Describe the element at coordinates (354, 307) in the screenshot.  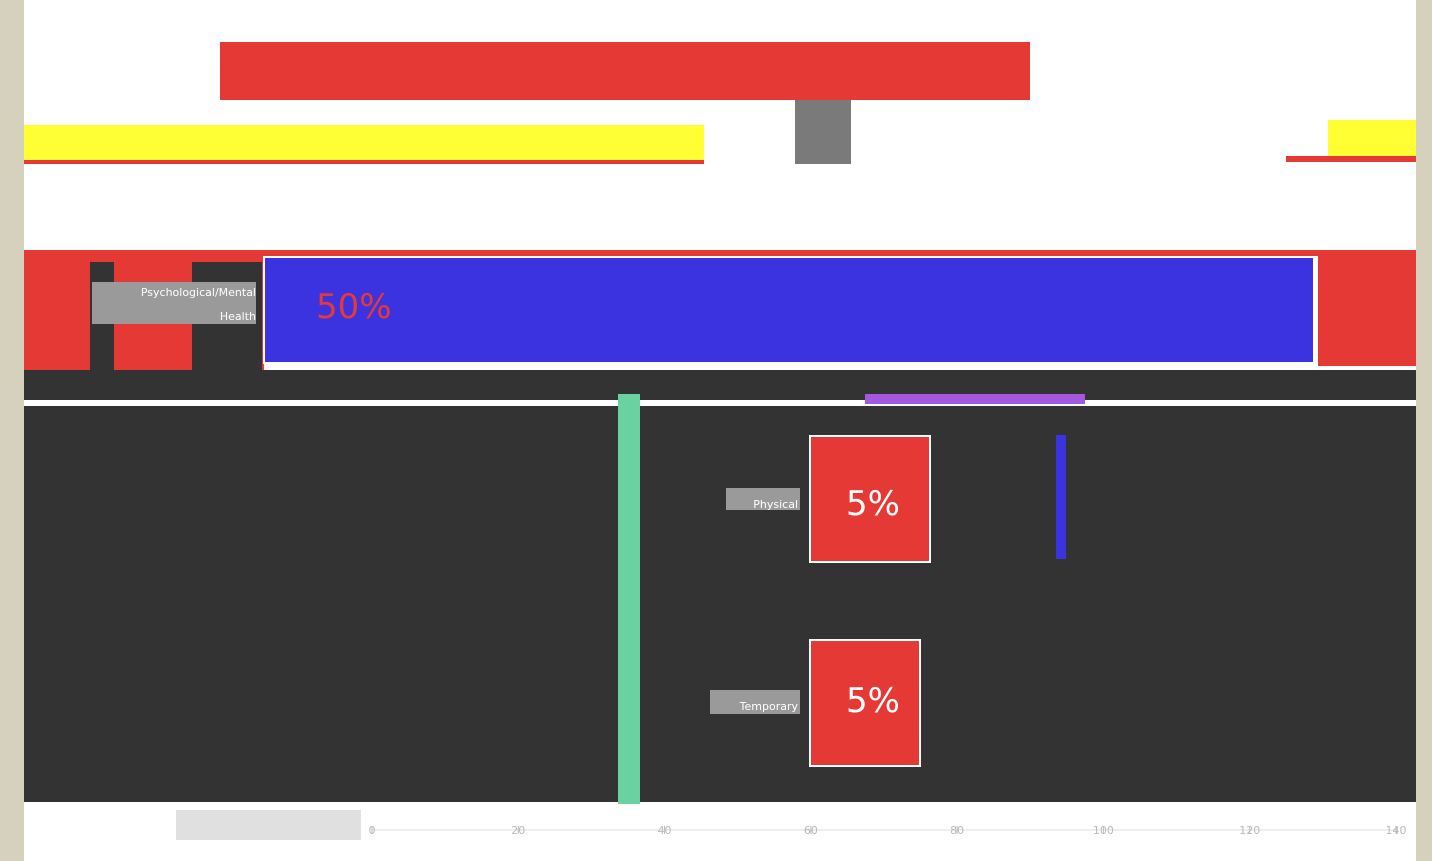
I see `value-label-0: 50%` at that location.